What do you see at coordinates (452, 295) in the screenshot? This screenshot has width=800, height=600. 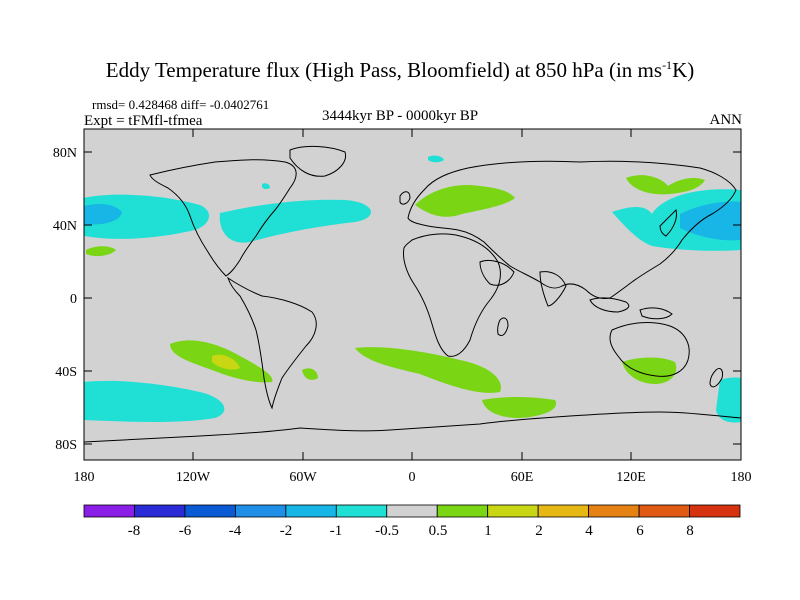 I see `coast-africa` at bounding box center [452, 295].